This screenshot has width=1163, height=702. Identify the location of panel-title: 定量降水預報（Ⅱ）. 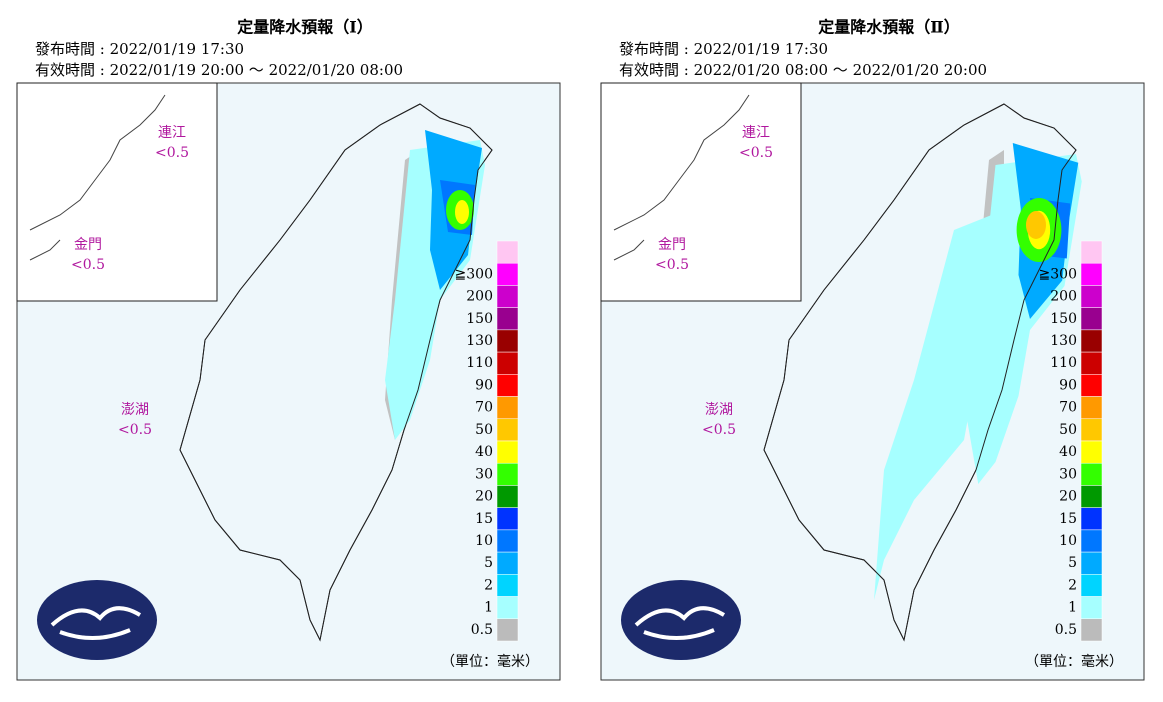
(888, 27).